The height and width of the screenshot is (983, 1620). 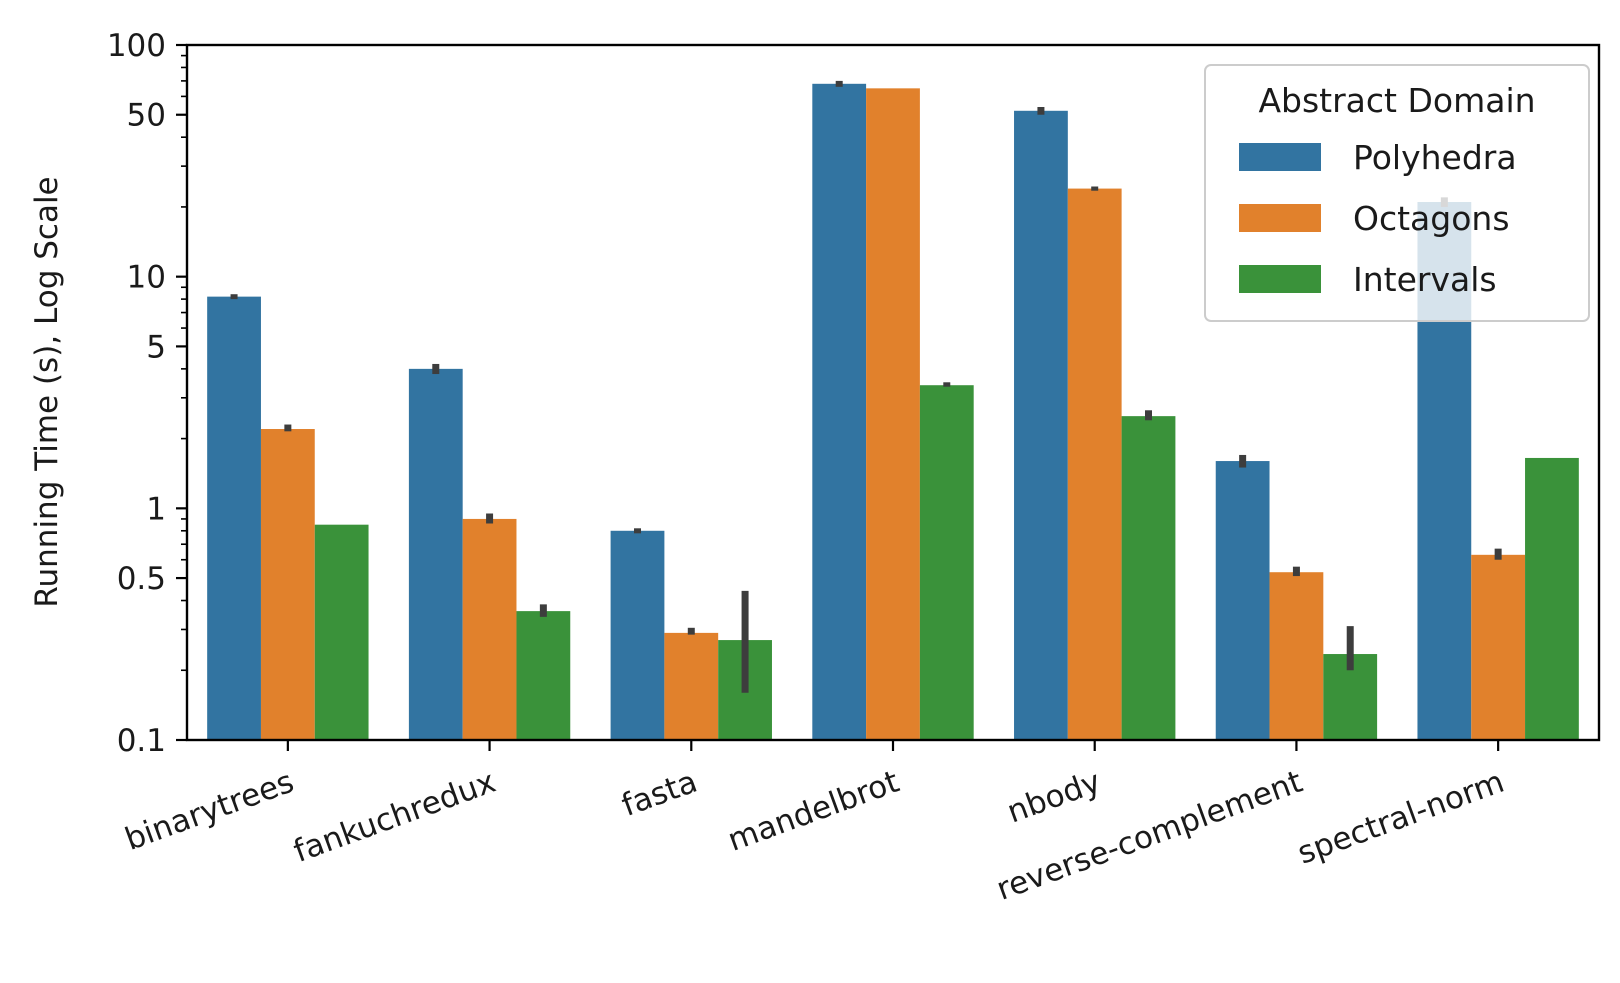 I want to click on x-tick-label-binarytrees: binarytrees, so click(x=209, y=811).